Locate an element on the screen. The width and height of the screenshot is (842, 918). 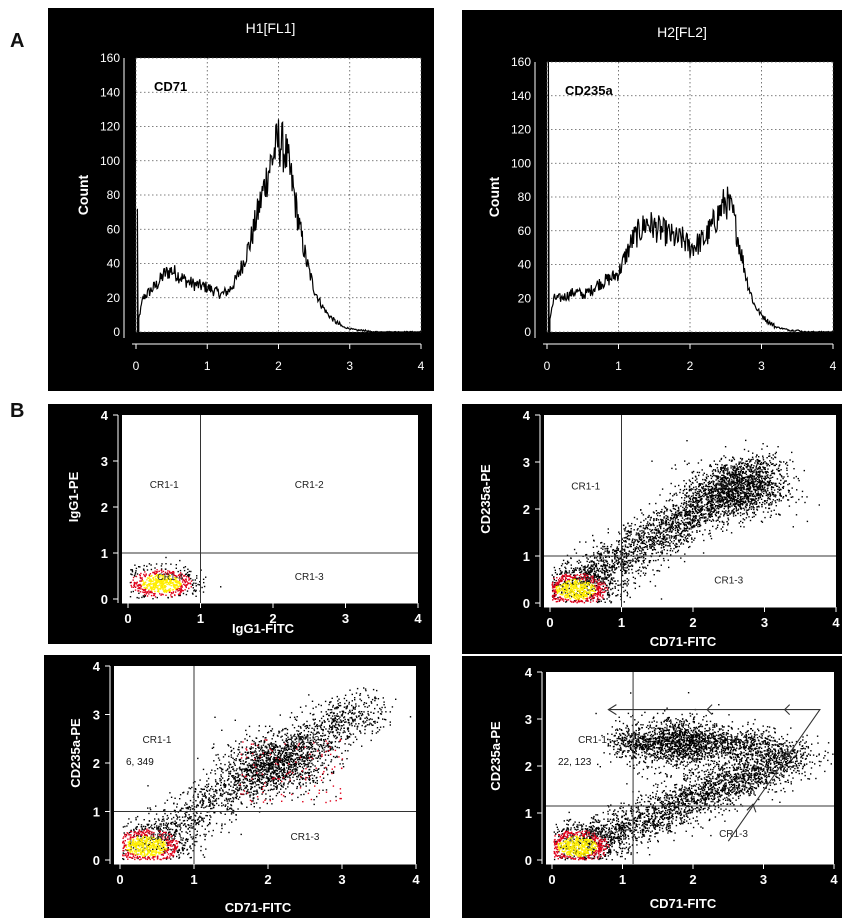
h2-x-tick-label: 0 is located at coordinates (547, 366).